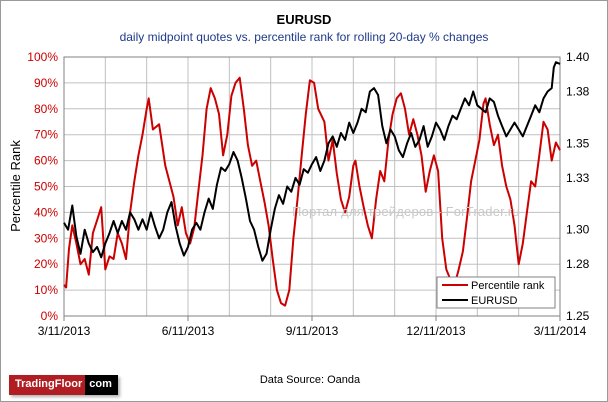  I want to click on legend: Percentile rank EURUSD, so click(496, 292).